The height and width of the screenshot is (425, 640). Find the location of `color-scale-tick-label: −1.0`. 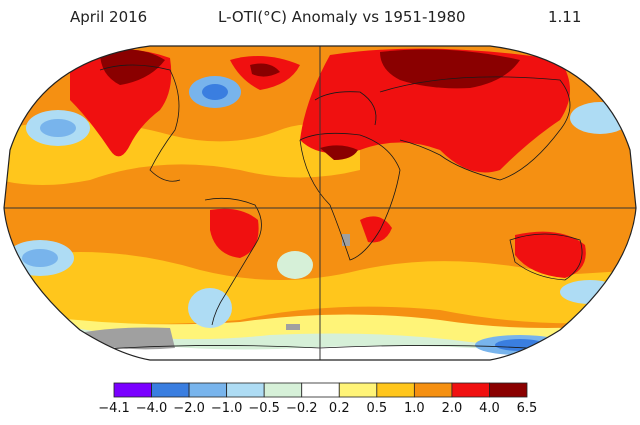

color-scale-tick-label: −1.0 is located at coordinates (227, 408).